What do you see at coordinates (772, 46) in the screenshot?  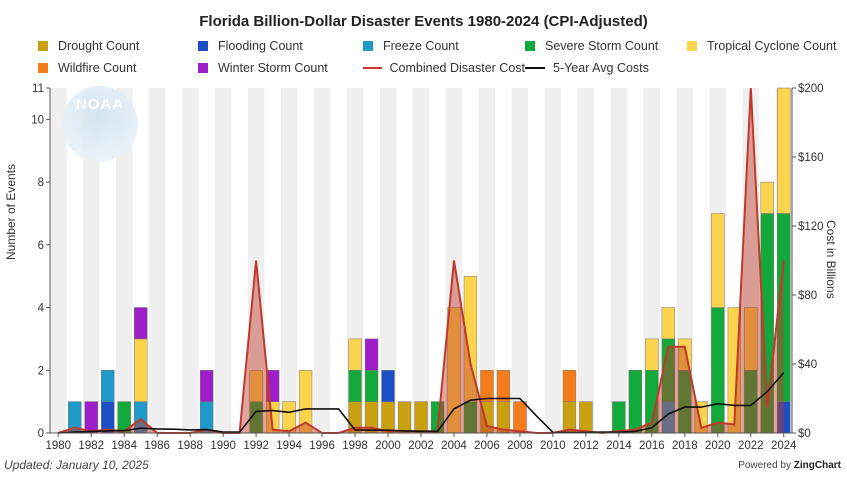 I see `legend-label-tropical-cyclone: Tropical Cyclone Count` at bounding box center [772, 46].